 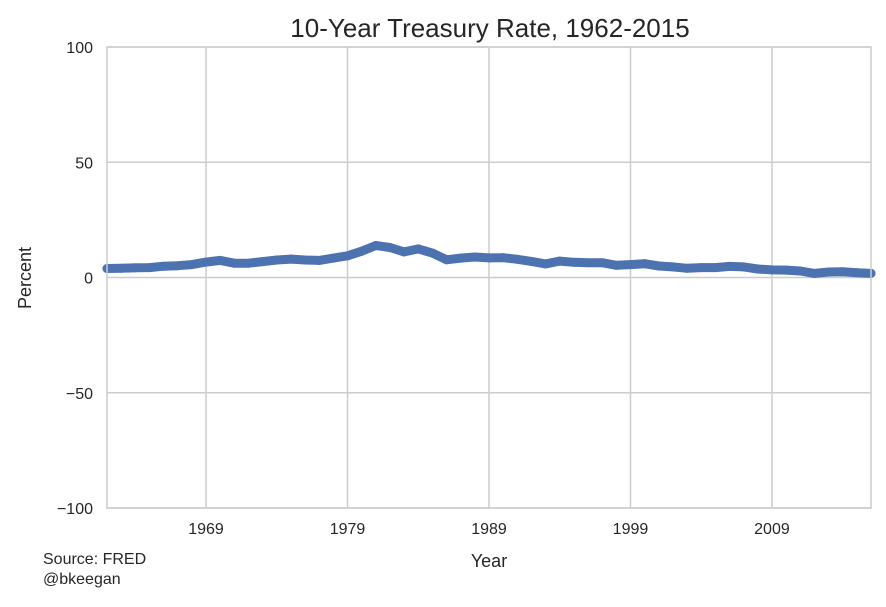 I want to click on x-axis-label: Year, so click(x=489, y=561).